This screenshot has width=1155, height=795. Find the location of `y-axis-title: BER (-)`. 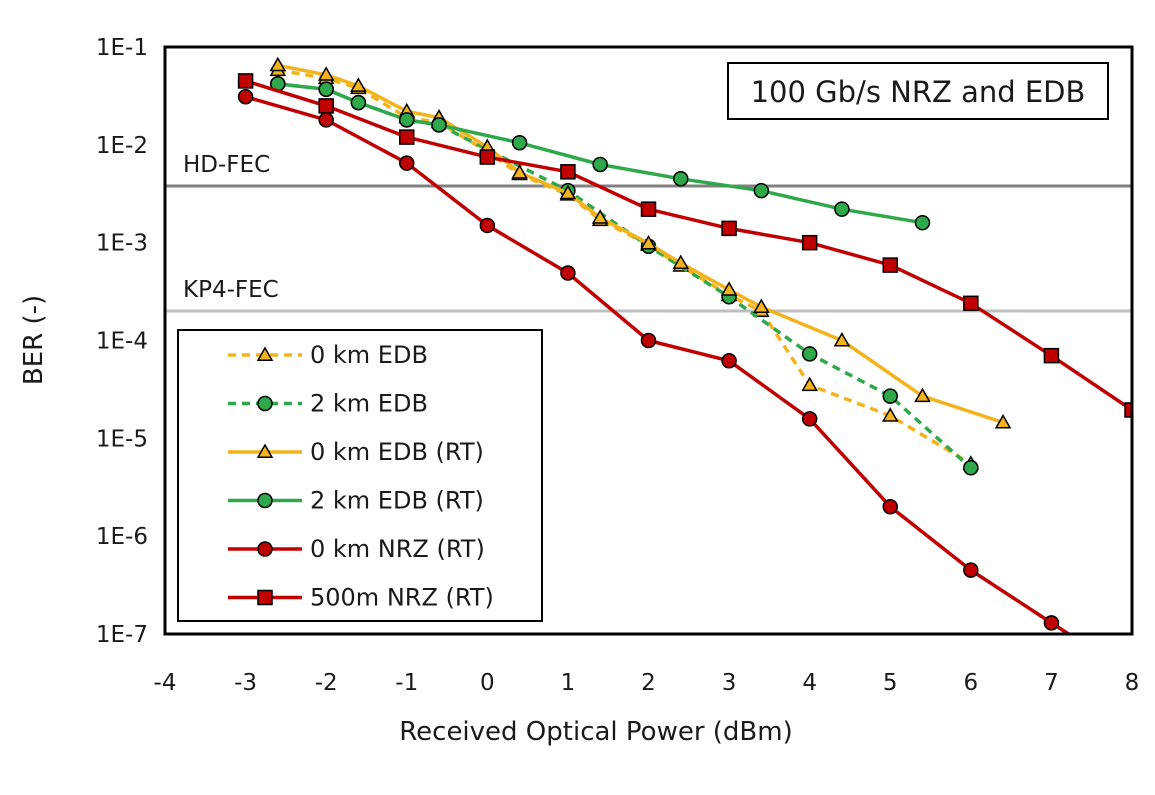

y-axis-title: BER (-) is located at coordinates (34, 340).